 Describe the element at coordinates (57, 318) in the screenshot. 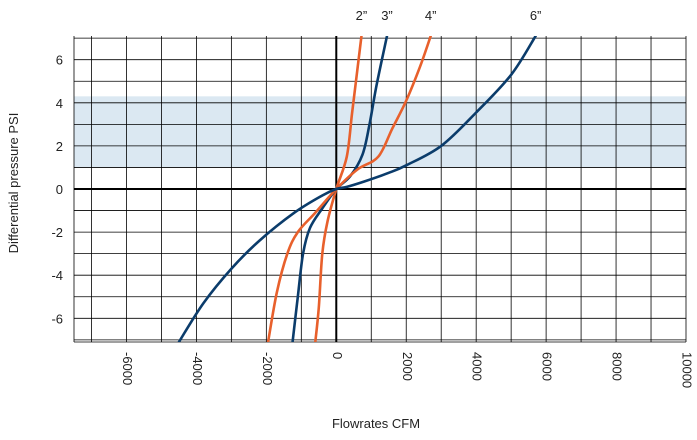

I see `y-tick-label: -6` at that location.